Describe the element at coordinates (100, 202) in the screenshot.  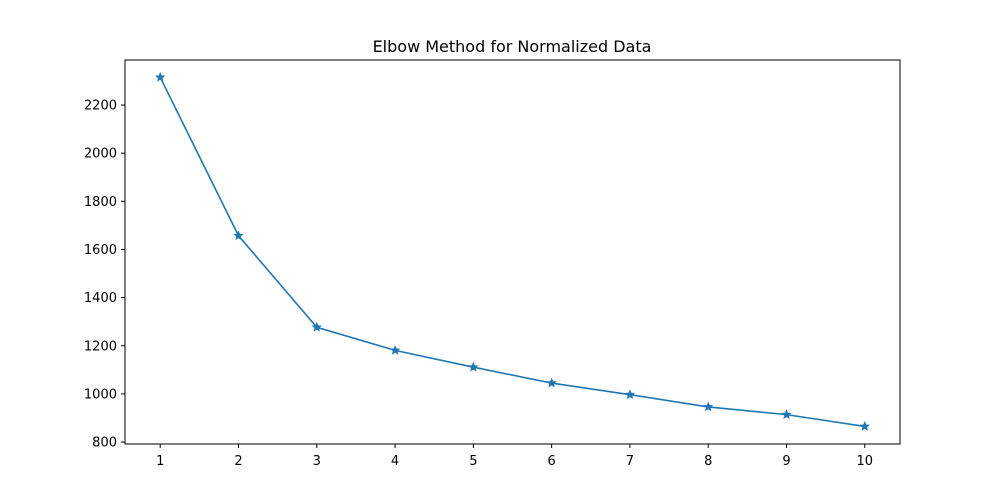
I see `y-tick-label: 1800` at that location.